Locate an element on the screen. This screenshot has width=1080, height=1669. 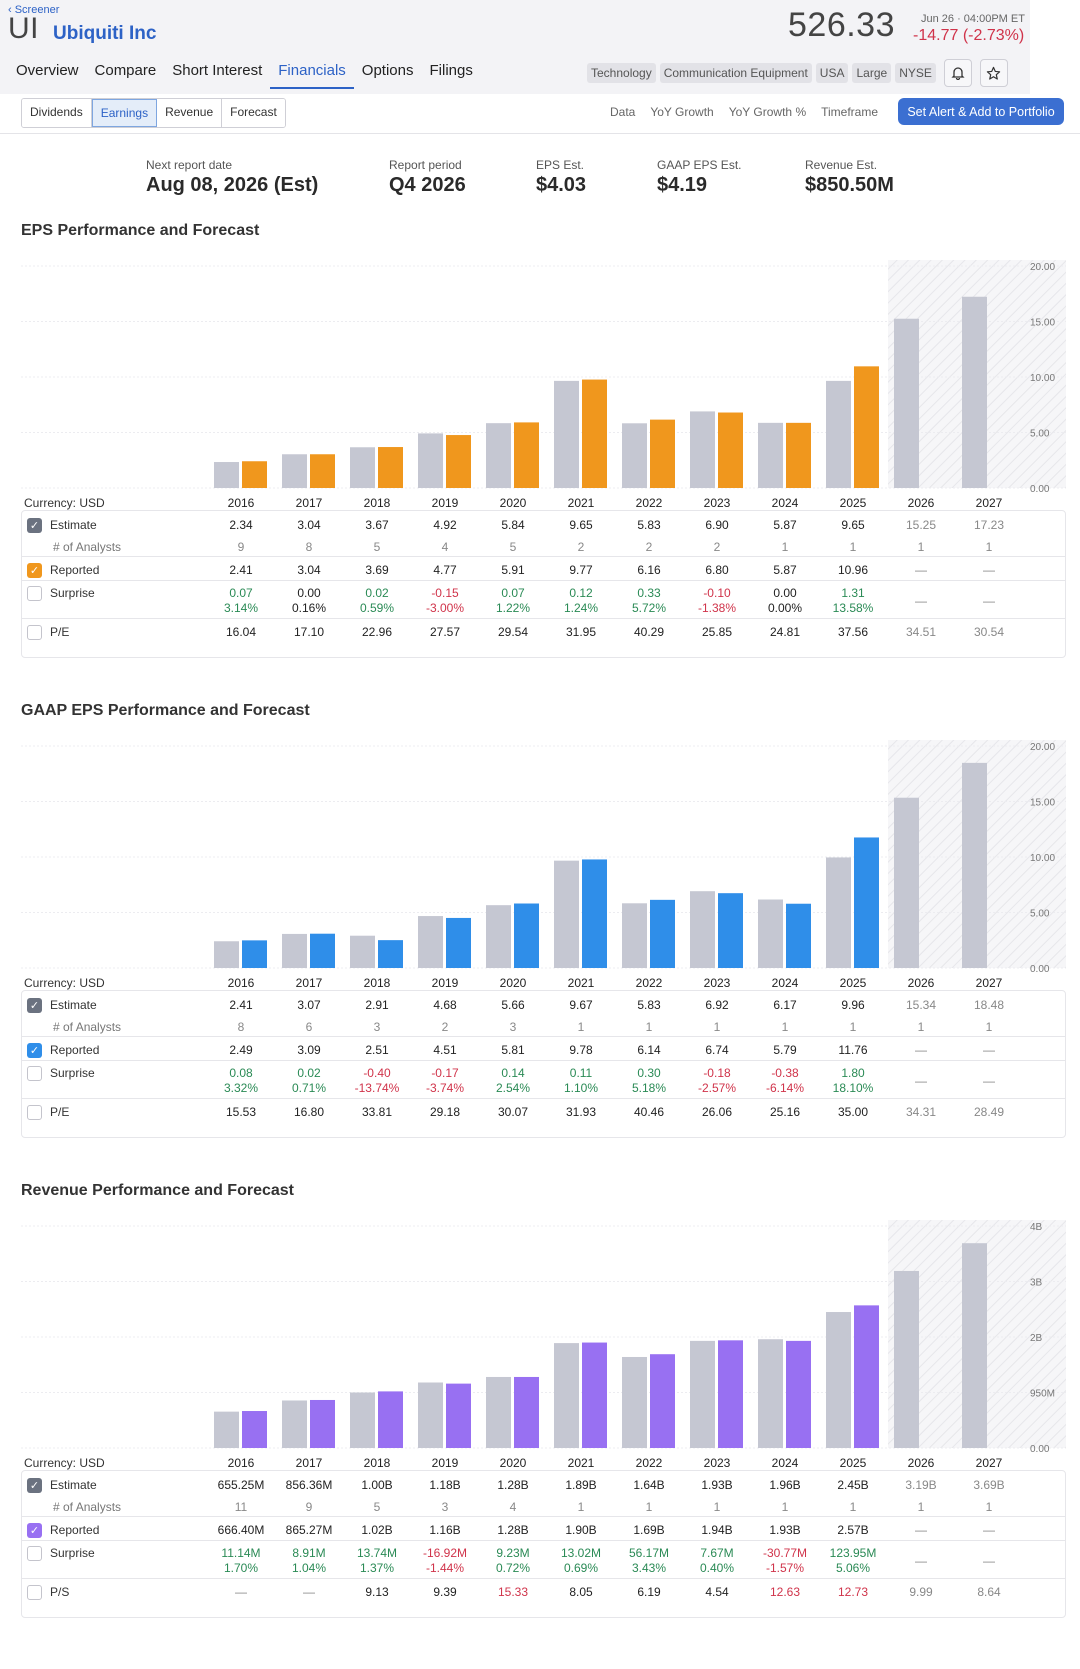
tab-filings: Filings is located at coordinates (451, 70).